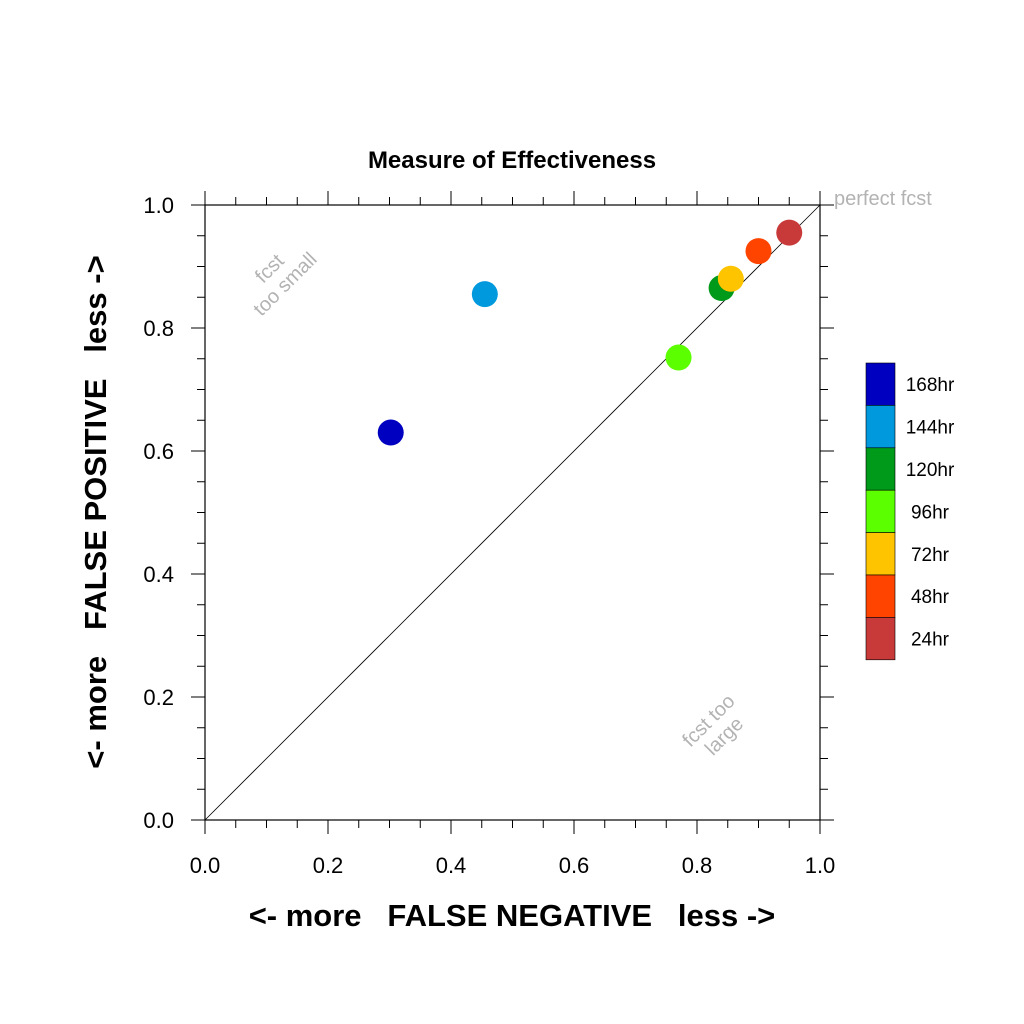  What do you see at coordinates (758, 251) in the screenshot?
I see `point-48hr` at bounding box center [758, 251].